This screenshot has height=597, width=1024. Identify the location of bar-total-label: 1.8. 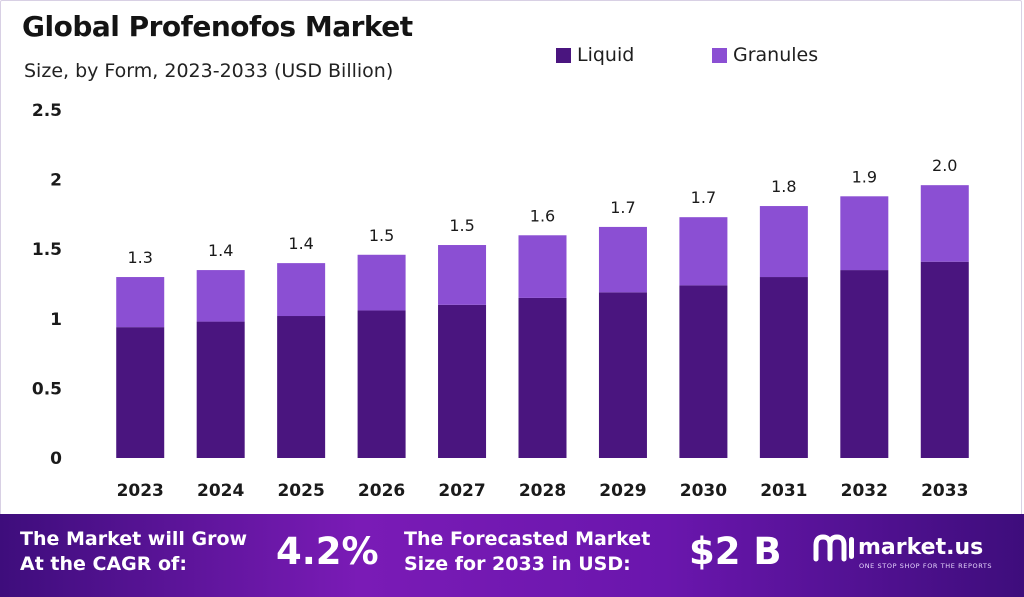
(783, 186).